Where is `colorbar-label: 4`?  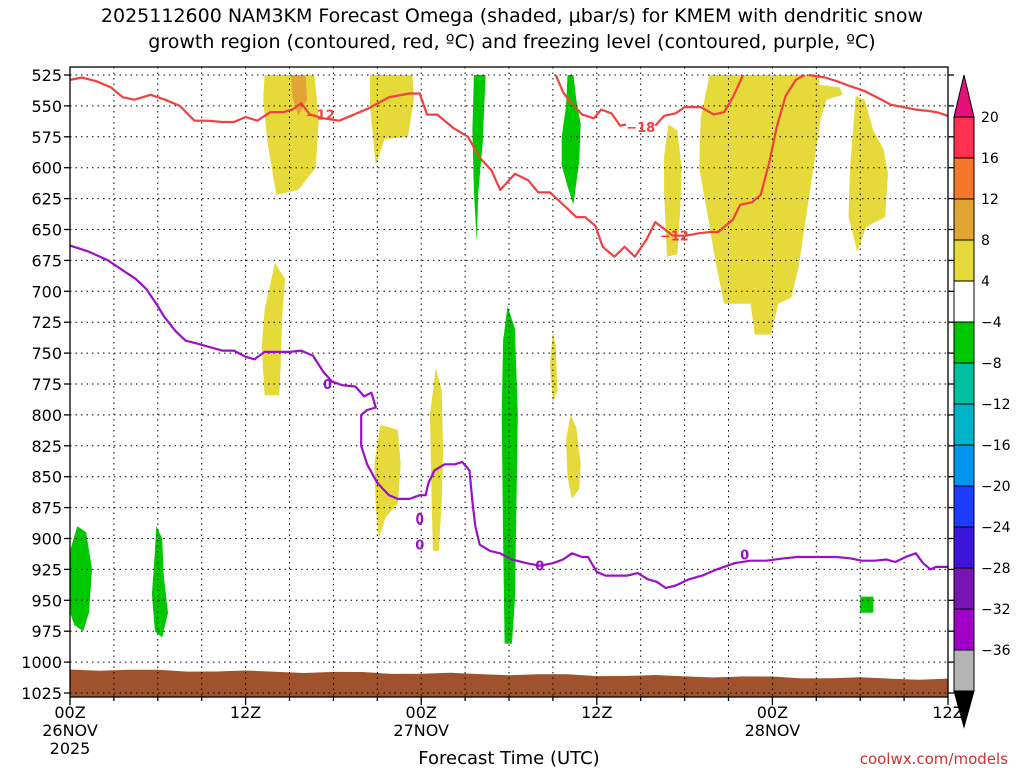
colorbar-label: 4 is located at coordinates (985, 282).